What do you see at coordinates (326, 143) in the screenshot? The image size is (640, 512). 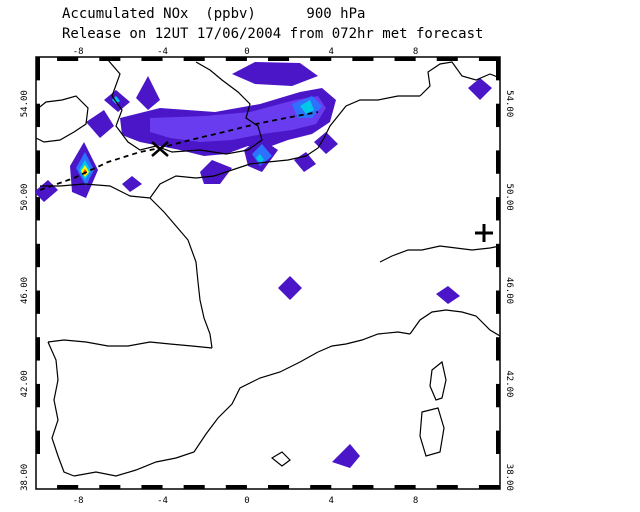 I see `plume-netherlands` at bounding box center [326, 143].